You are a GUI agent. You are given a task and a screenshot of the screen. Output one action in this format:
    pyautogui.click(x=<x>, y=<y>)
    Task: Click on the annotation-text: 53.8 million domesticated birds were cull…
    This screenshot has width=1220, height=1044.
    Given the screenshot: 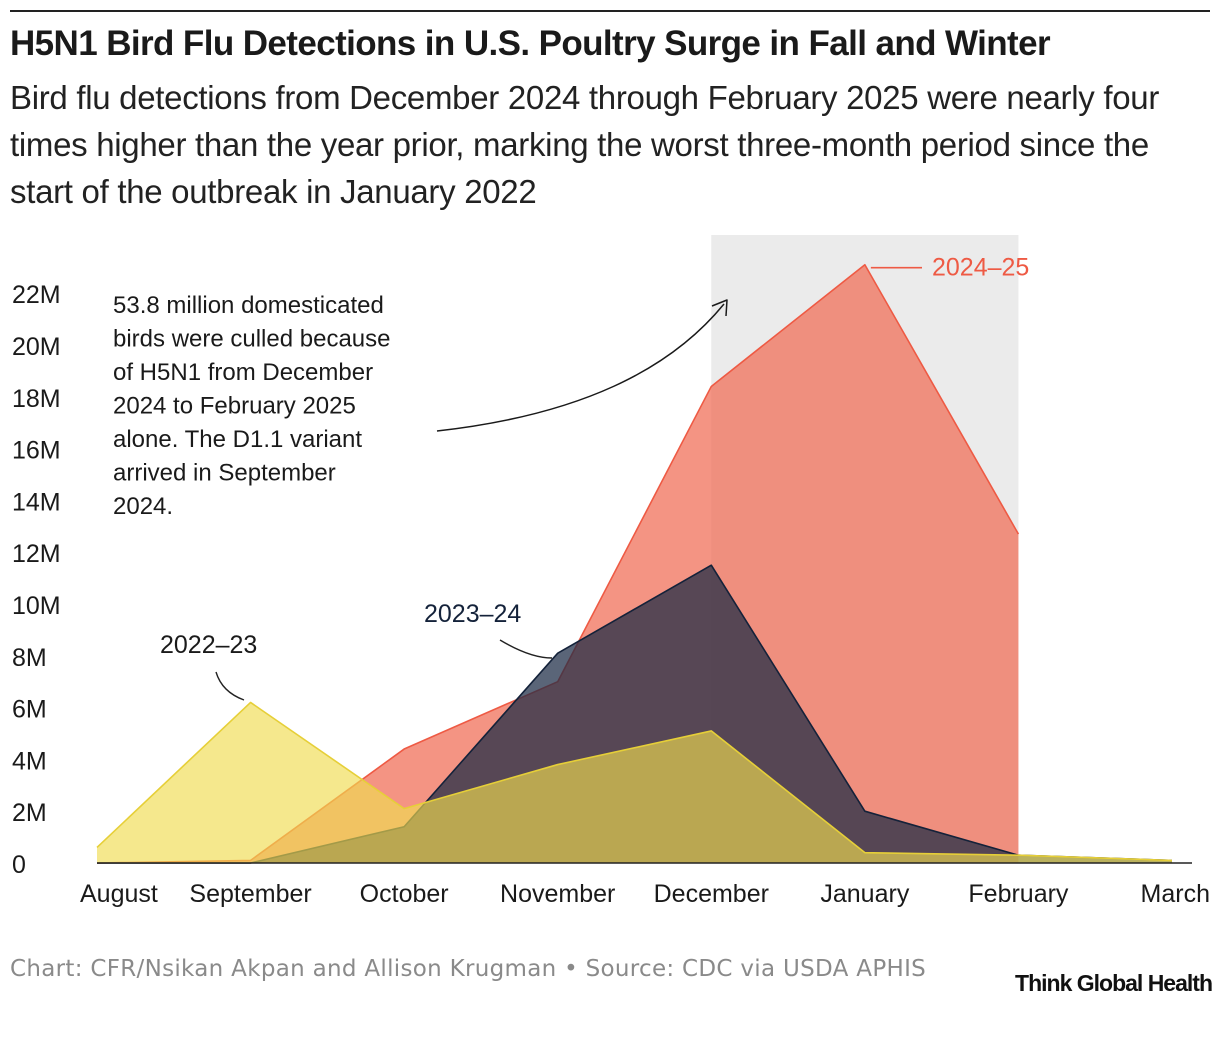 What is the action you would take?
    pyautogui.click(x=252, y=406)
    